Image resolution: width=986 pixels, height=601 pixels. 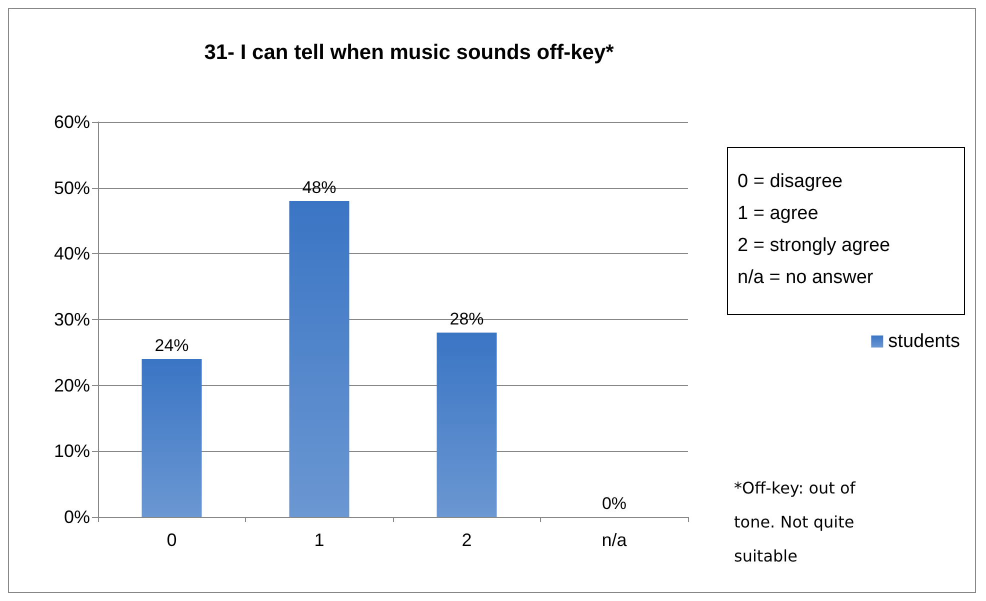 What do you see at coordinates (467, 319) in the screenshot?
I see `data-label: 28%` at bounding box center [467, 319].